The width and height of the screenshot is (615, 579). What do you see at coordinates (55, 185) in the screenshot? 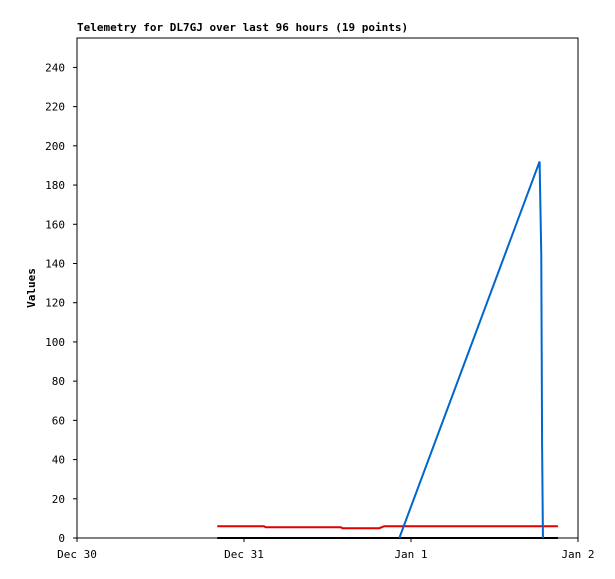
I see `y-tick-label: 180` at bounding box center [55, 185].